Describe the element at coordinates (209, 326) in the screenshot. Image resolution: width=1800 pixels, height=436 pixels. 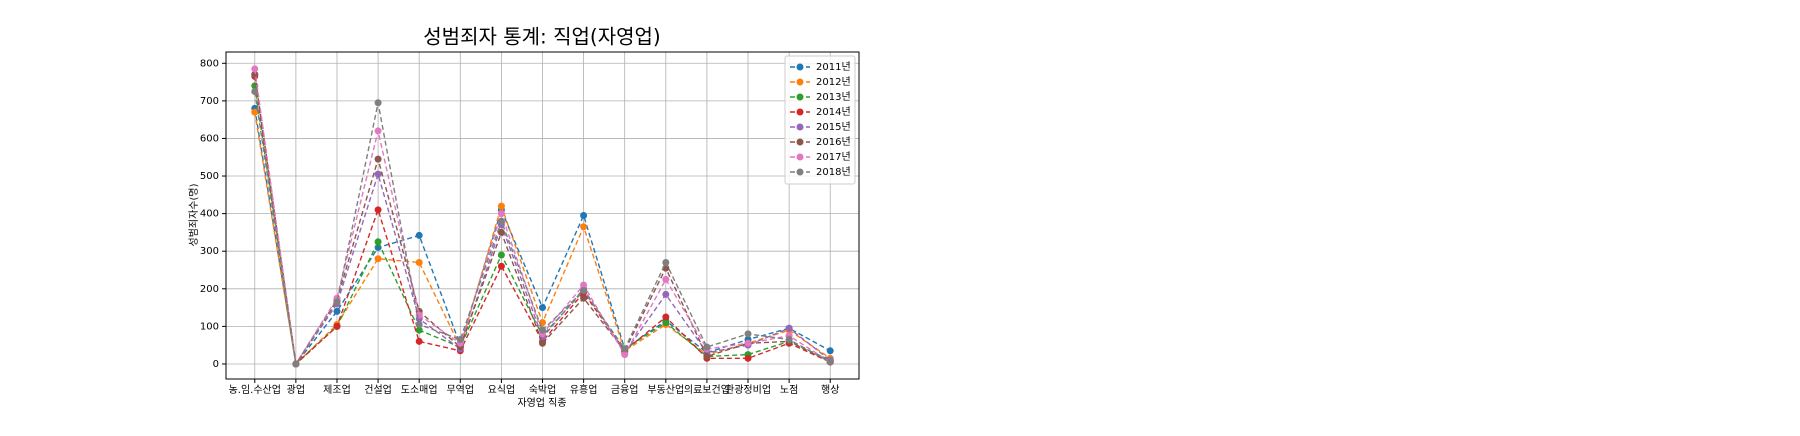
I see `y-tick-label: 100` at that location.